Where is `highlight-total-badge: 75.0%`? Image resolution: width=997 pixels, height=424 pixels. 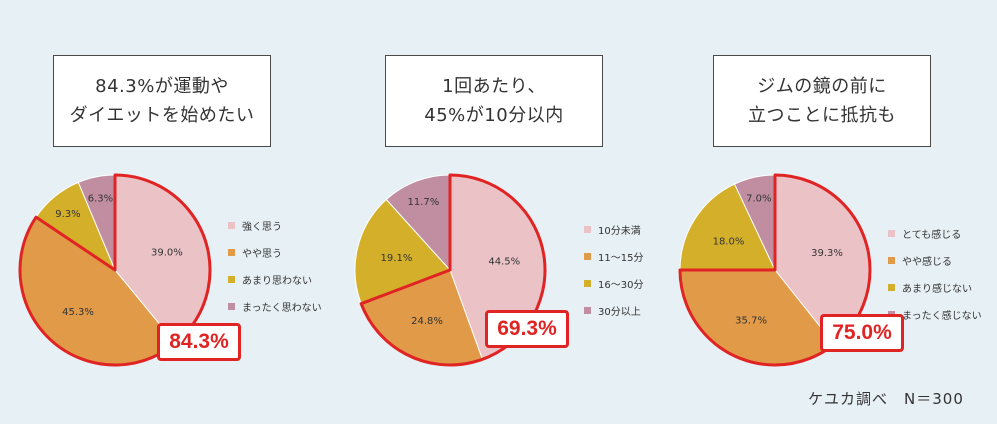
highlight-total-badge: 75.0% is located at coordinates (862, 333).